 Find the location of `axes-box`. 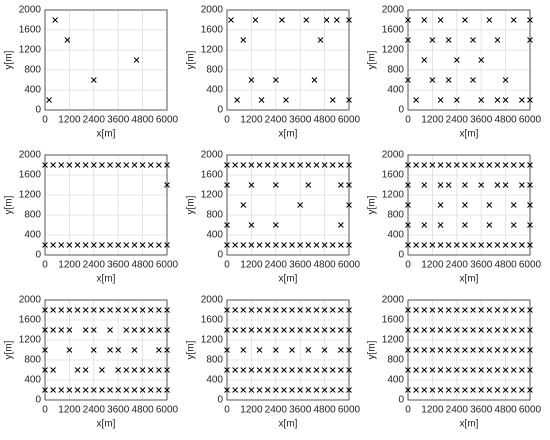

axes-box is located at coordinates (106, 60).